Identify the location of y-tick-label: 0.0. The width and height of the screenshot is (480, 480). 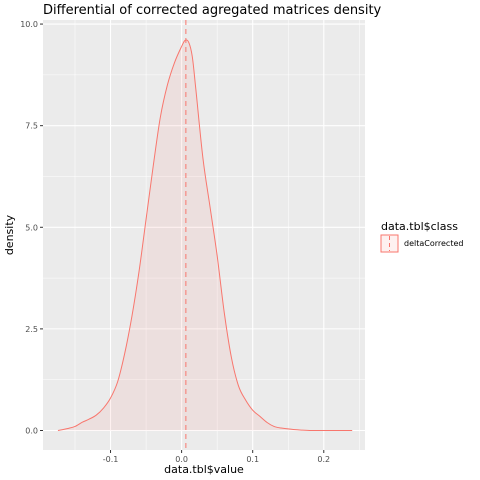
(31, 430).